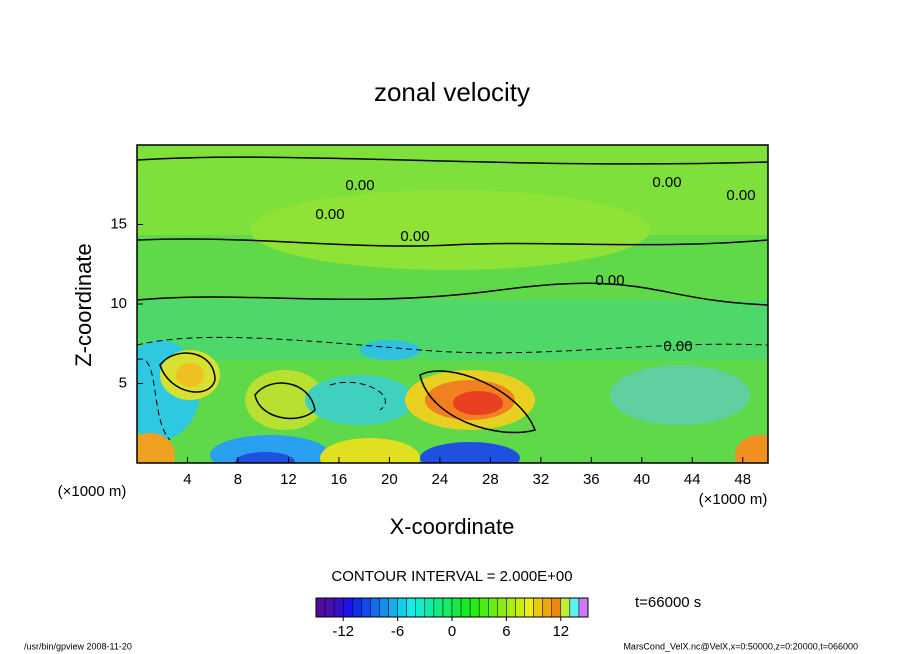 This screenshot has height=654, width=904. Describe the element at coordinates (641, 479) in the screenshot. I see `x-tick-label: 40` at that location.